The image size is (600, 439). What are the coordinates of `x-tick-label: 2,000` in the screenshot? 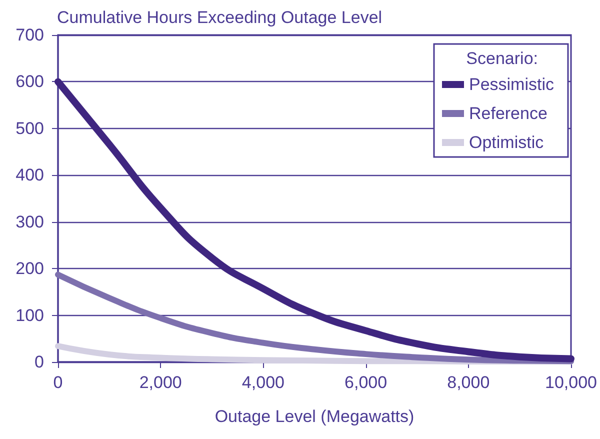 It's located at (160, 382).